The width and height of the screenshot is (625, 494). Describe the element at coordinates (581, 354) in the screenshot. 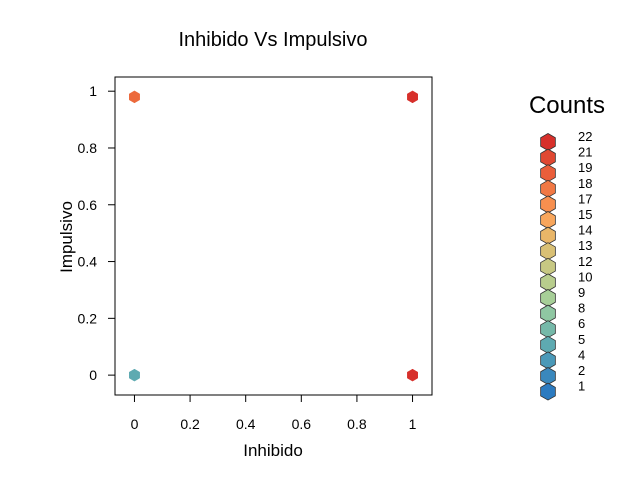

I see `legend-label: 4` at that location.